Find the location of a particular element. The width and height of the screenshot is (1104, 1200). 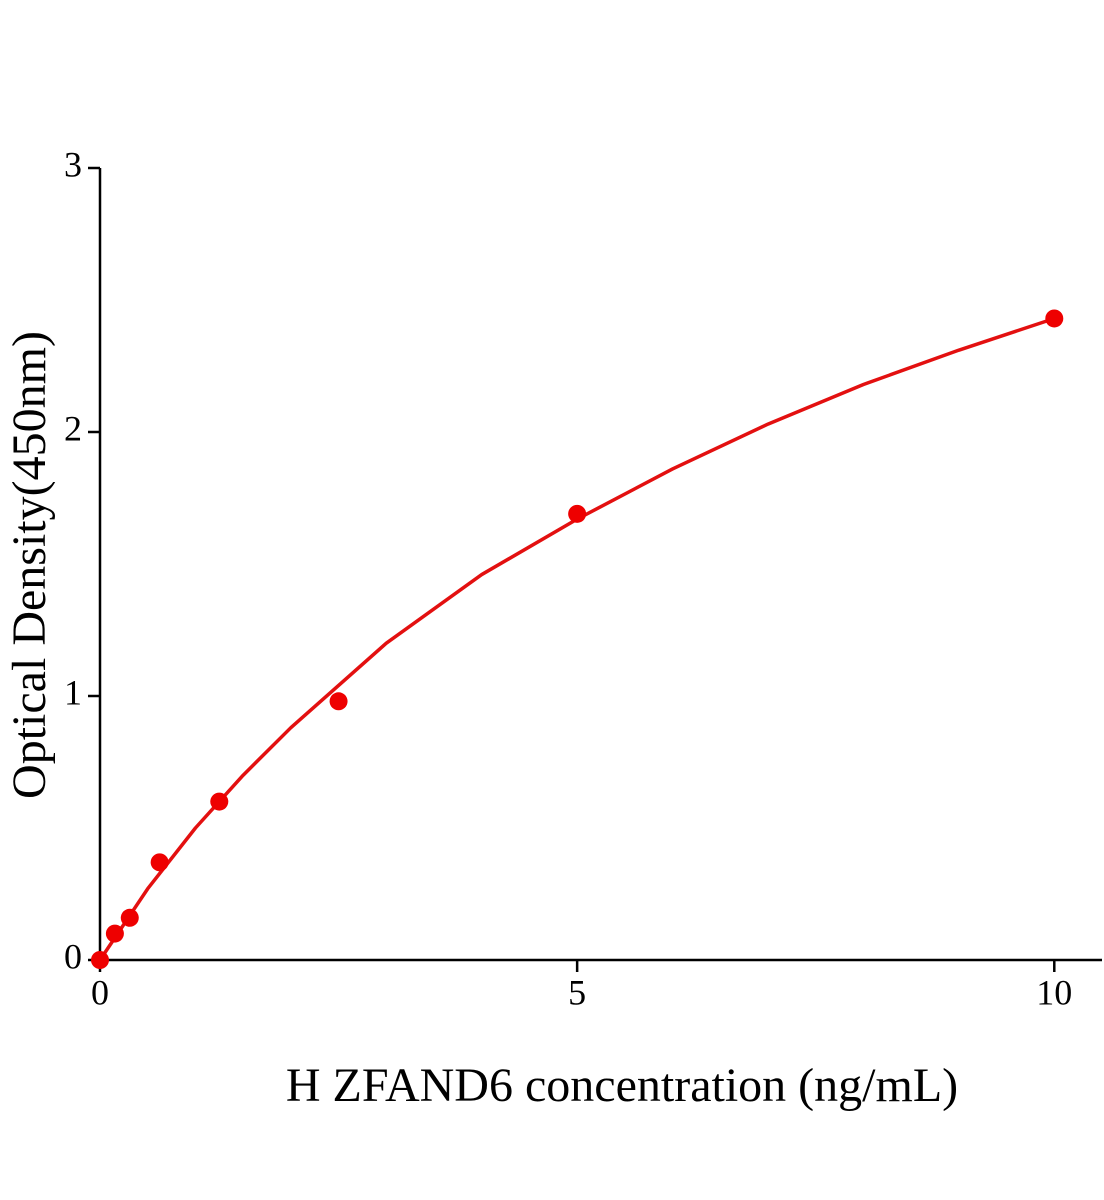

y-tick-label: 2 is located at coordinates (73, 428).